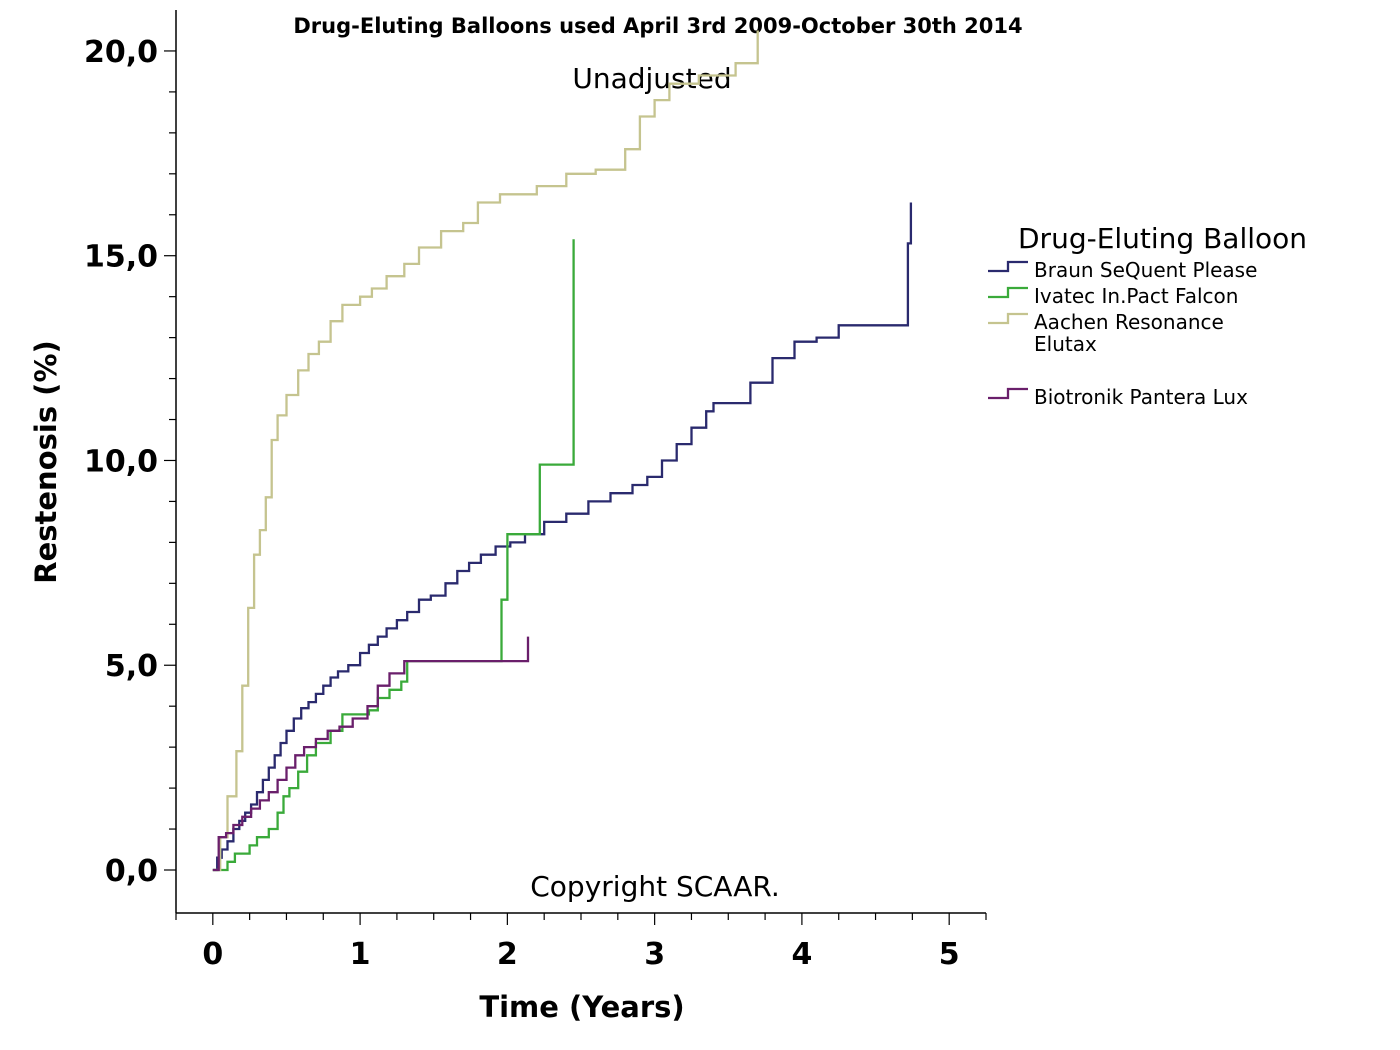 The height and width of the screenshot is (1050, 1400). What do you see at coordinates (131, 666) in the screenshot?
I see `y-tick-label: 5,0` at bounding box center [131, 666].